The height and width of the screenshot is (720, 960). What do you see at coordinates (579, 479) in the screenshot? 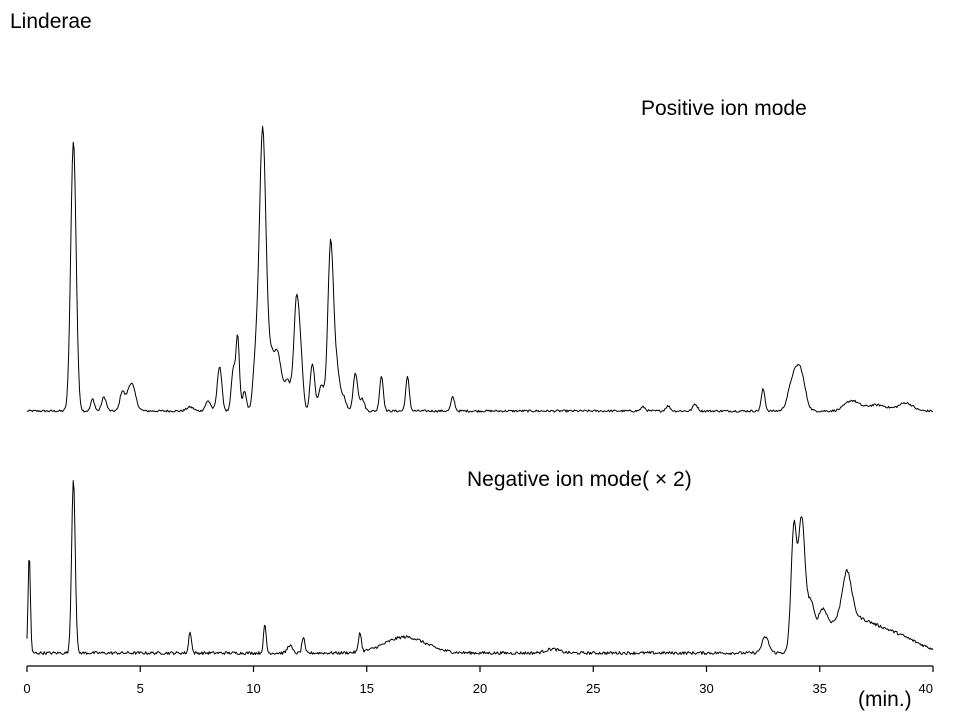
I see `negative-series-label: Negative ion mode( × 2)` at bounding box center [579, 479].